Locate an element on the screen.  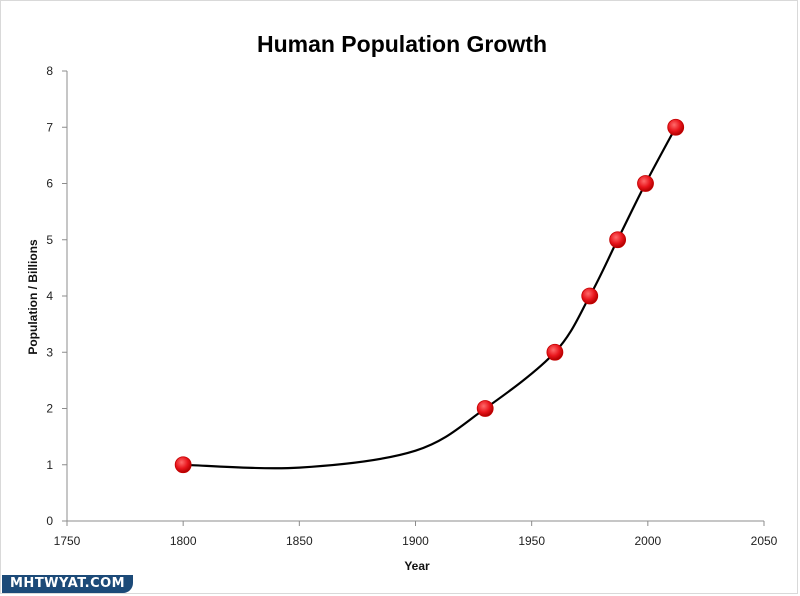
y-tick-label: 2 is located at coordinates (49, 409).